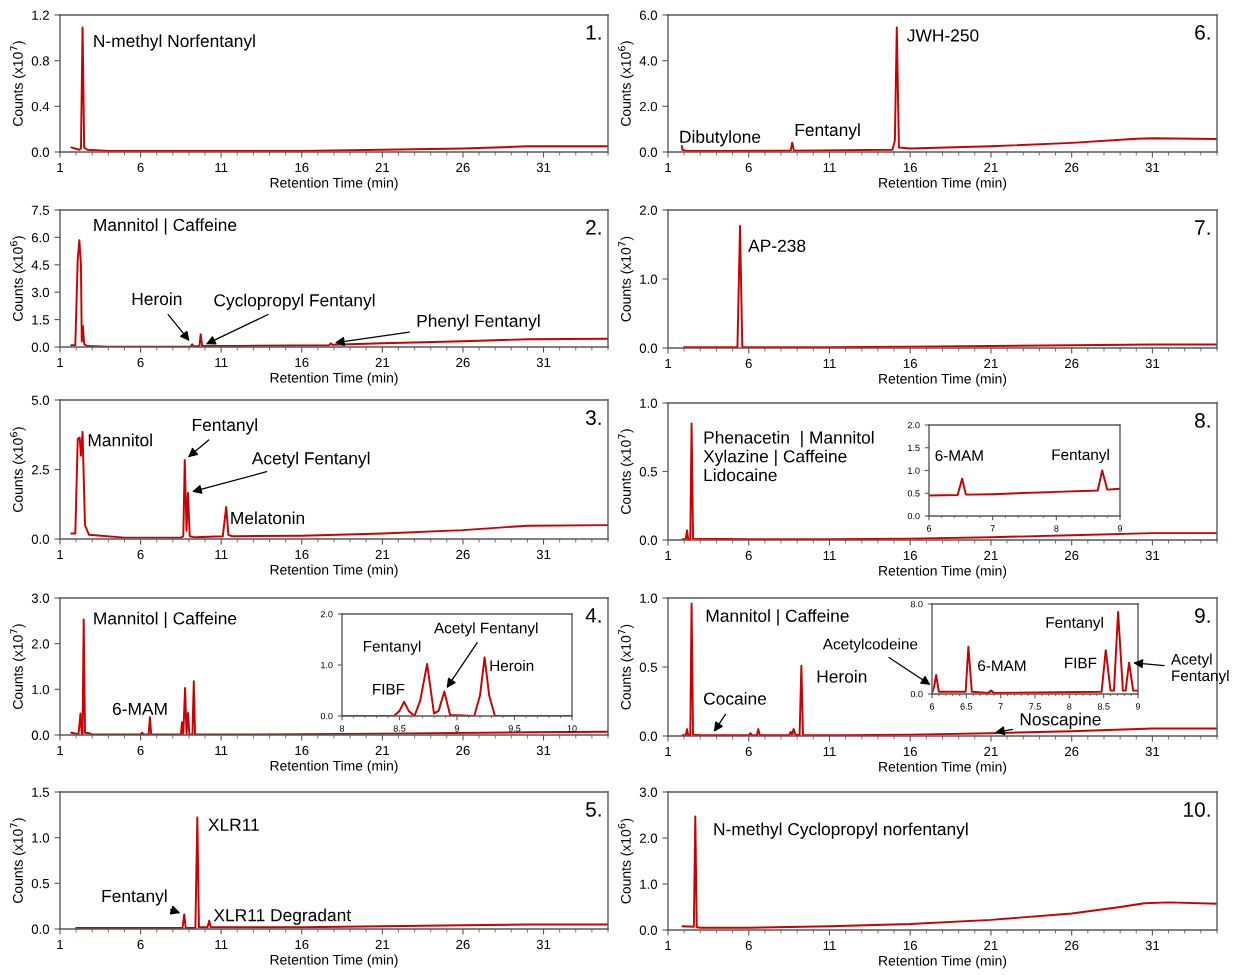  I want to click on annotation: Phenacetin | Mannitol Xylazine | Caffeine Lidocaine, so click(788, 456).